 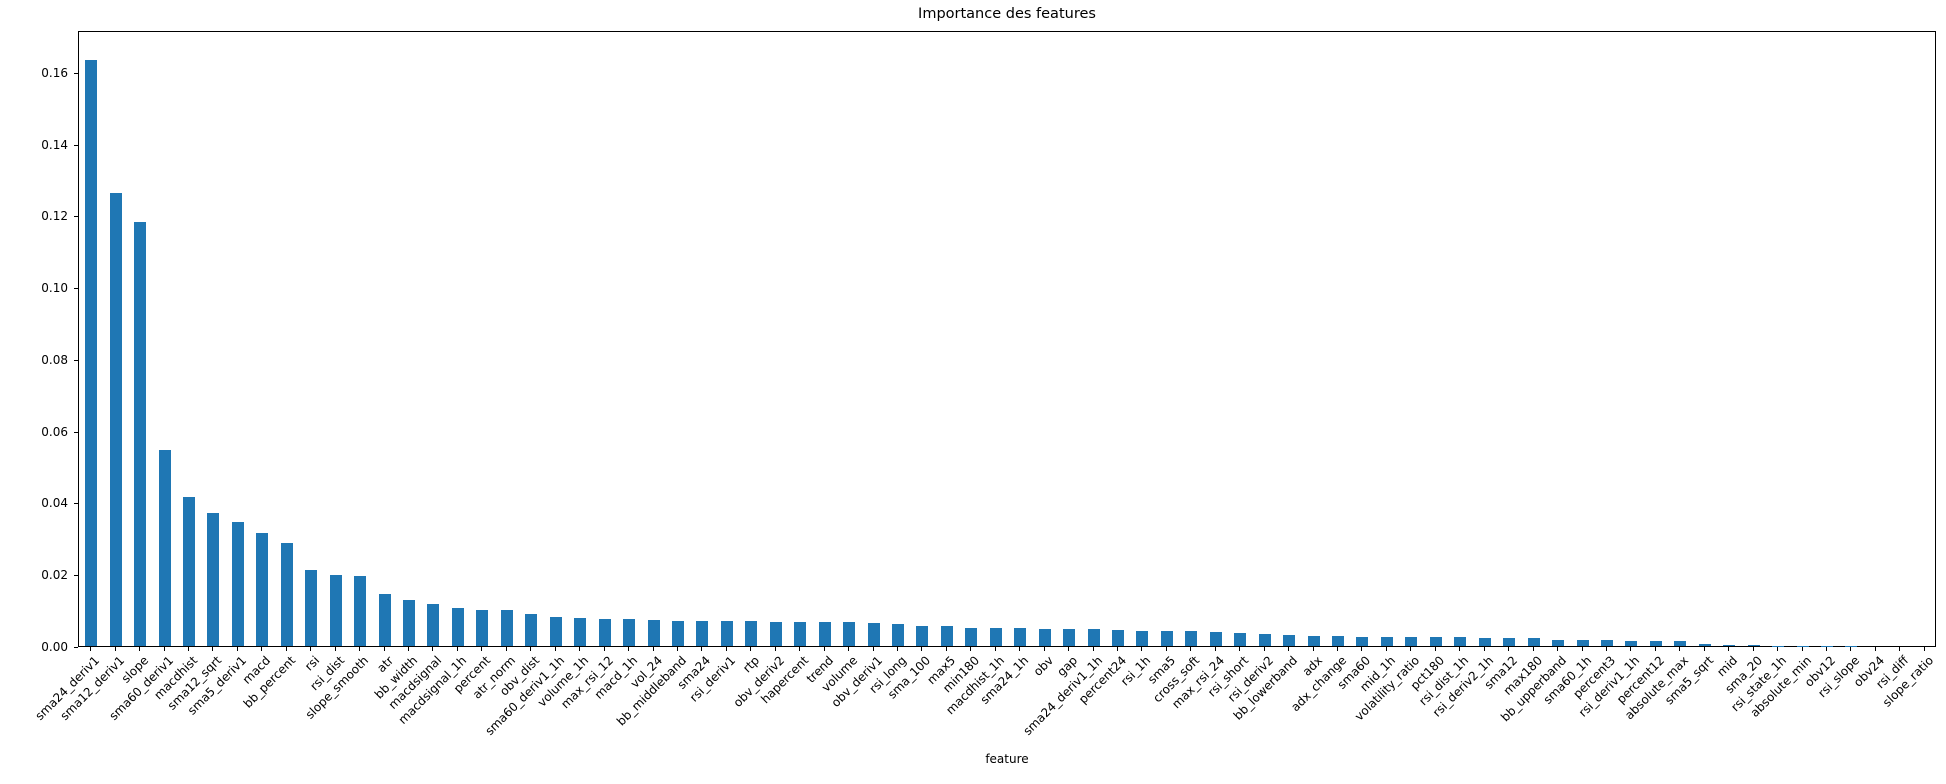 What do you see at coordinates (1362, 641) in the screenshot?
I see `bar-sma60` at bounding box center [1362, 641].